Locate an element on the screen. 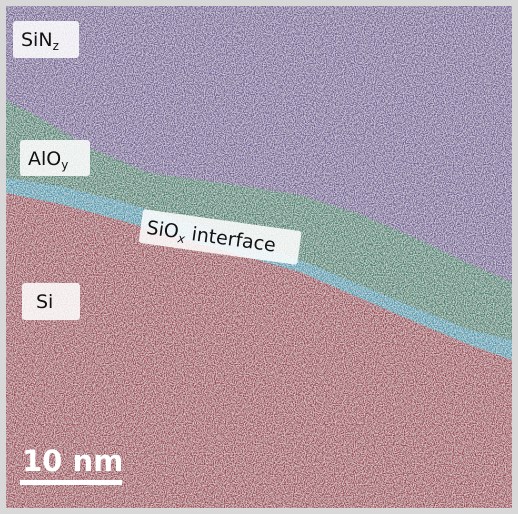  label-si: Si is located at coordinates (51, 301).